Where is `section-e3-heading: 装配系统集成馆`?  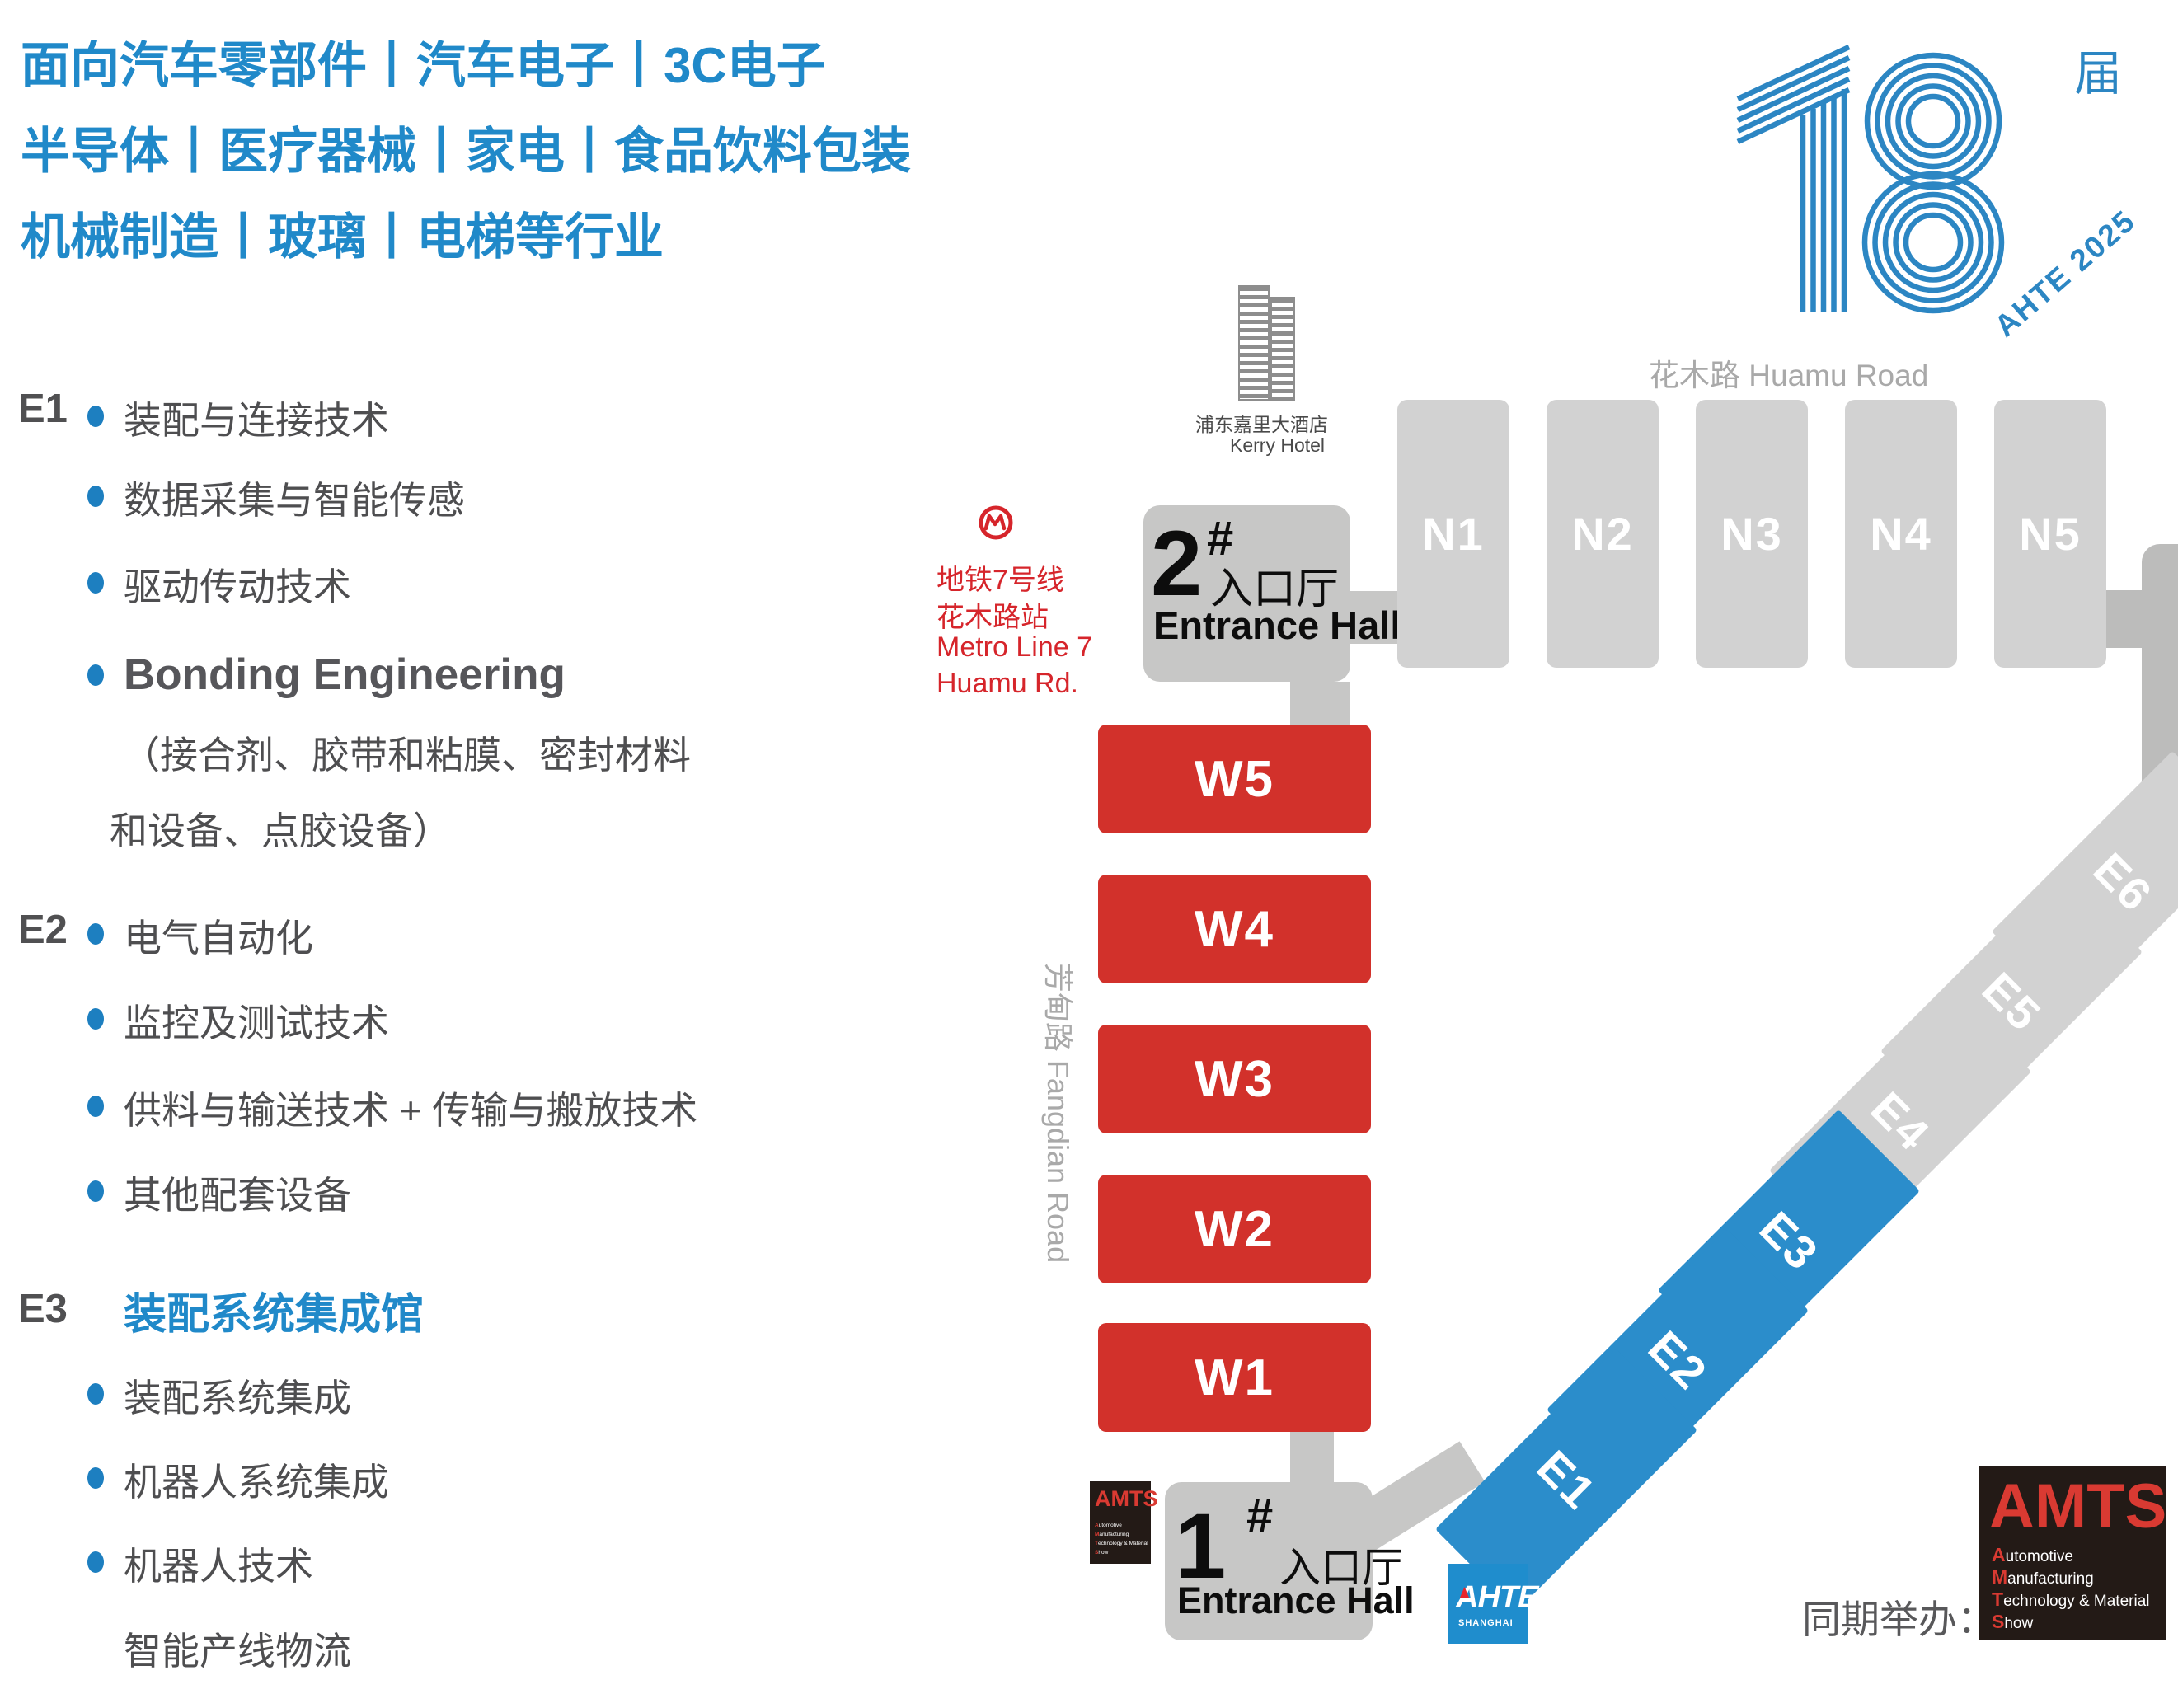 section-e3-heading: 装配系统集成馆 is located at coordinates (274, 1315).